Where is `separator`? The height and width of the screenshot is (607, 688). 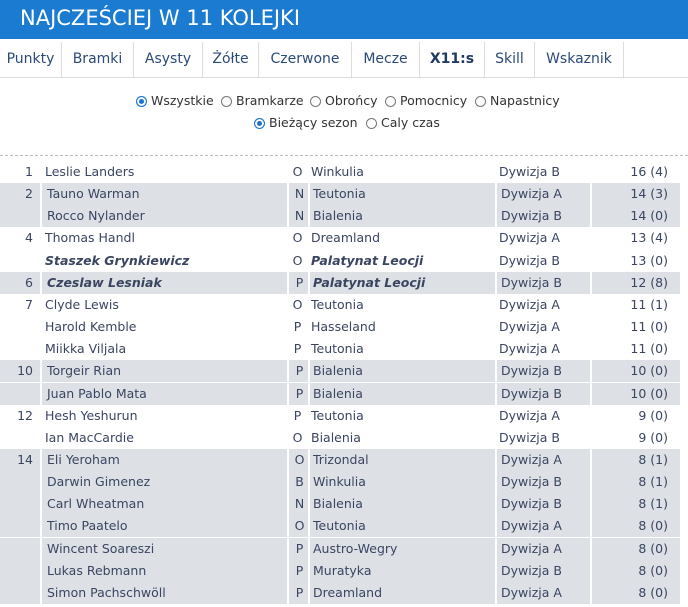
separator is located at coordinates (344, 155).